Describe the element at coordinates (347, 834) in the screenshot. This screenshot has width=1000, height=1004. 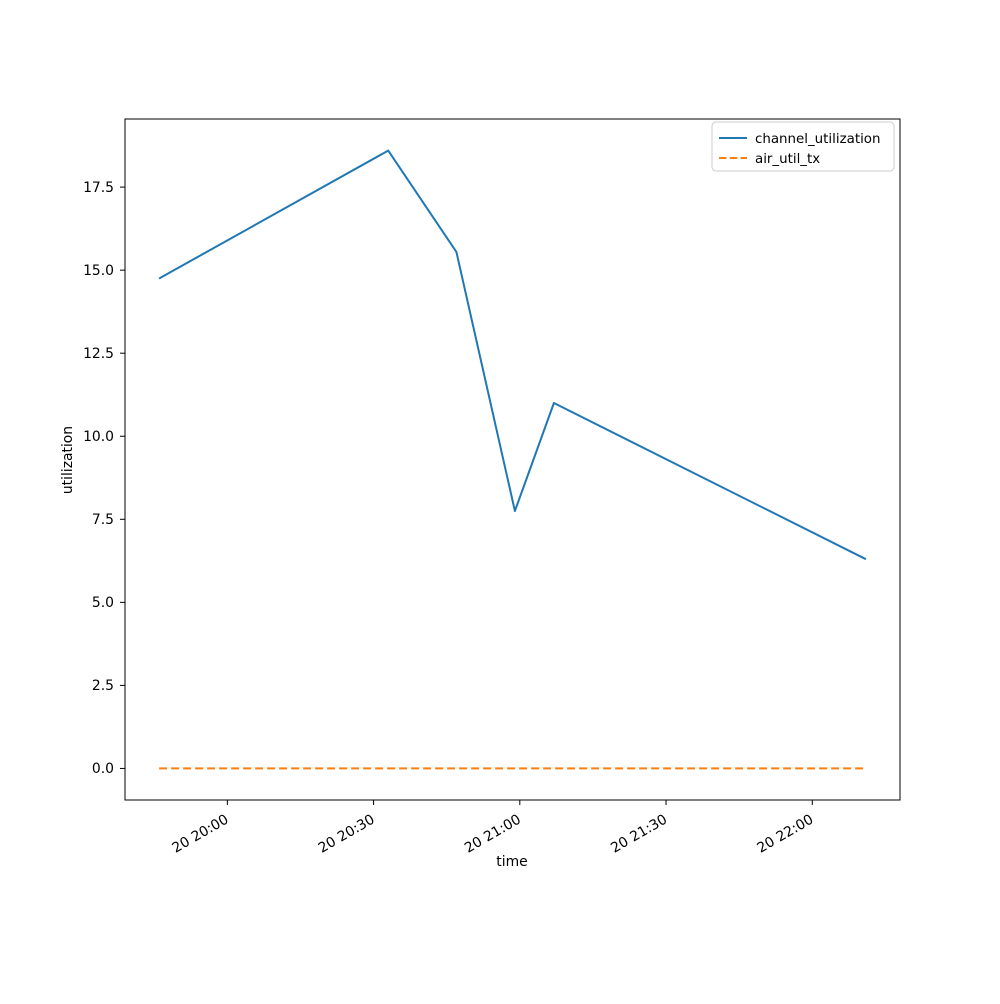
I see `x-tick-label: 20 20:30` at that location.